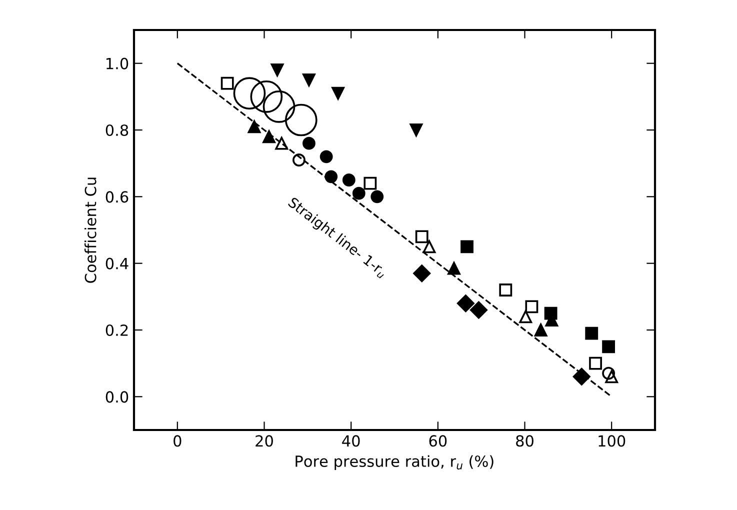  I want to click on y-tick-label: 0.6, so click(117, 197).